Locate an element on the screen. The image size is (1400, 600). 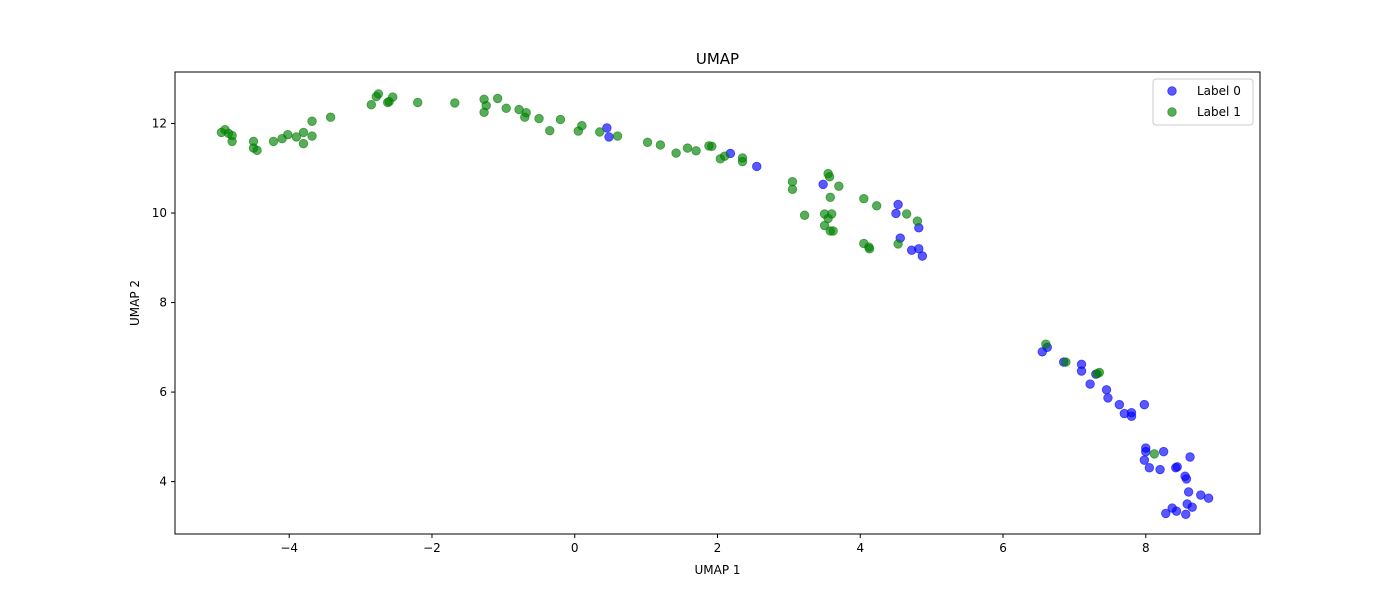
legend: Label 0 Label 1 is located at coordinates (1203, 102).